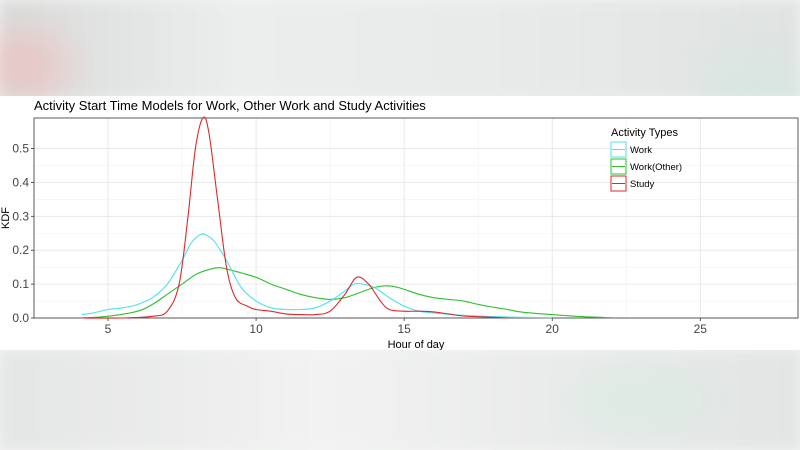 Image resolution: width=800 pixels, height=450 pixels. What do you see at coordinates (256, 329) in the screenshot?
I see `x-tick-label: 10` at bounding box center [256, 329].